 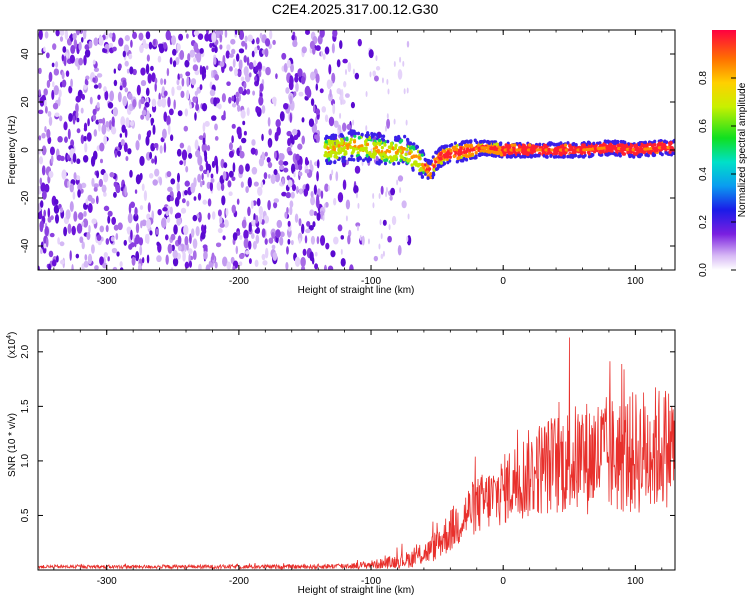 What do you see at coordinates (25, 150) in the screenshot?
I see `spectrogram-ytick-label: 0` at bounding box center [25, 150].